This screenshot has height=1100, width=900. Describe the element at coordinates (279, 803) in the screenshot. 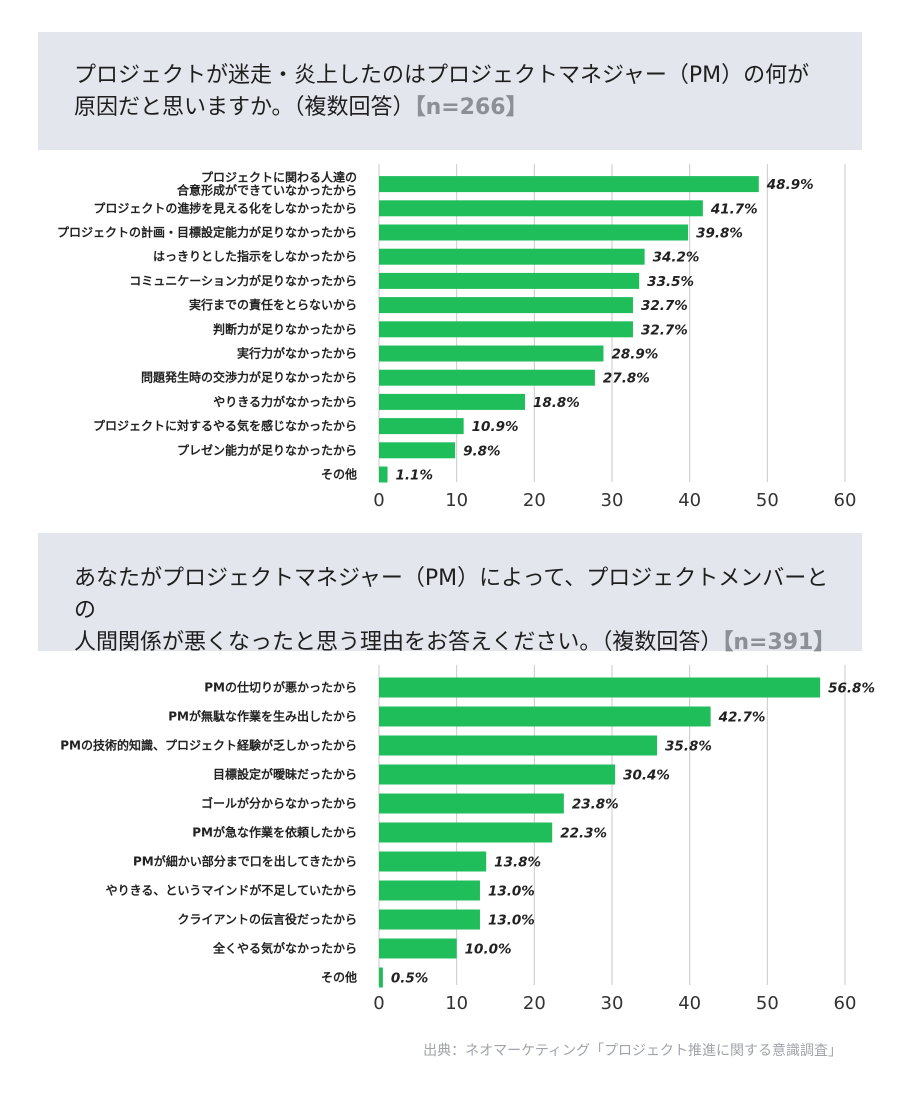

I see `chart2-category-label: ゴールが分からなかったから` at that location.